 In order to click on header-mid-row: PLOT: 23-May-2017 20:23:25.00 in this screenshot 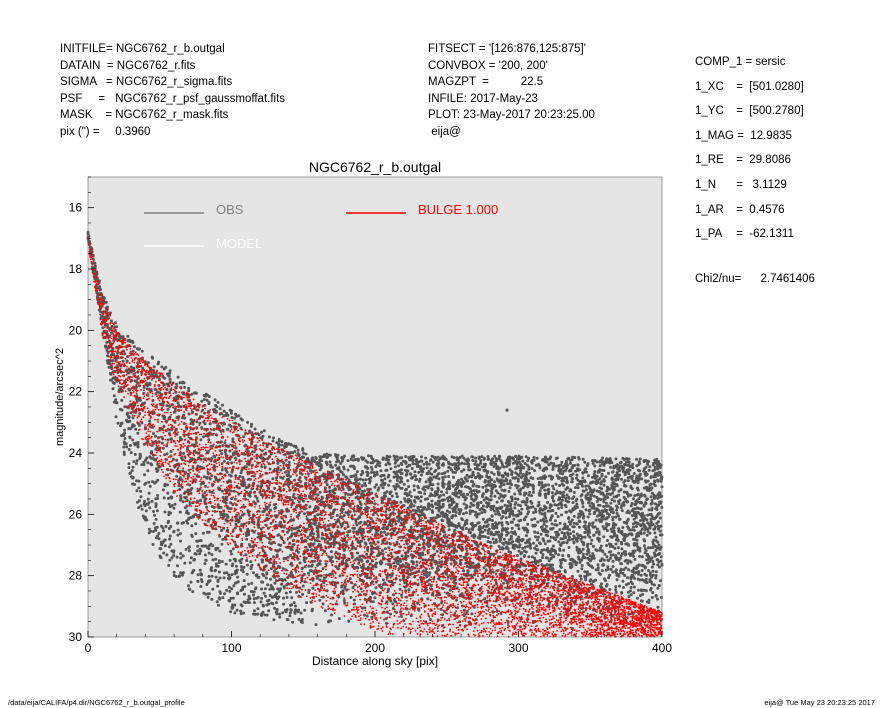, I will do `click(511, 115)`.